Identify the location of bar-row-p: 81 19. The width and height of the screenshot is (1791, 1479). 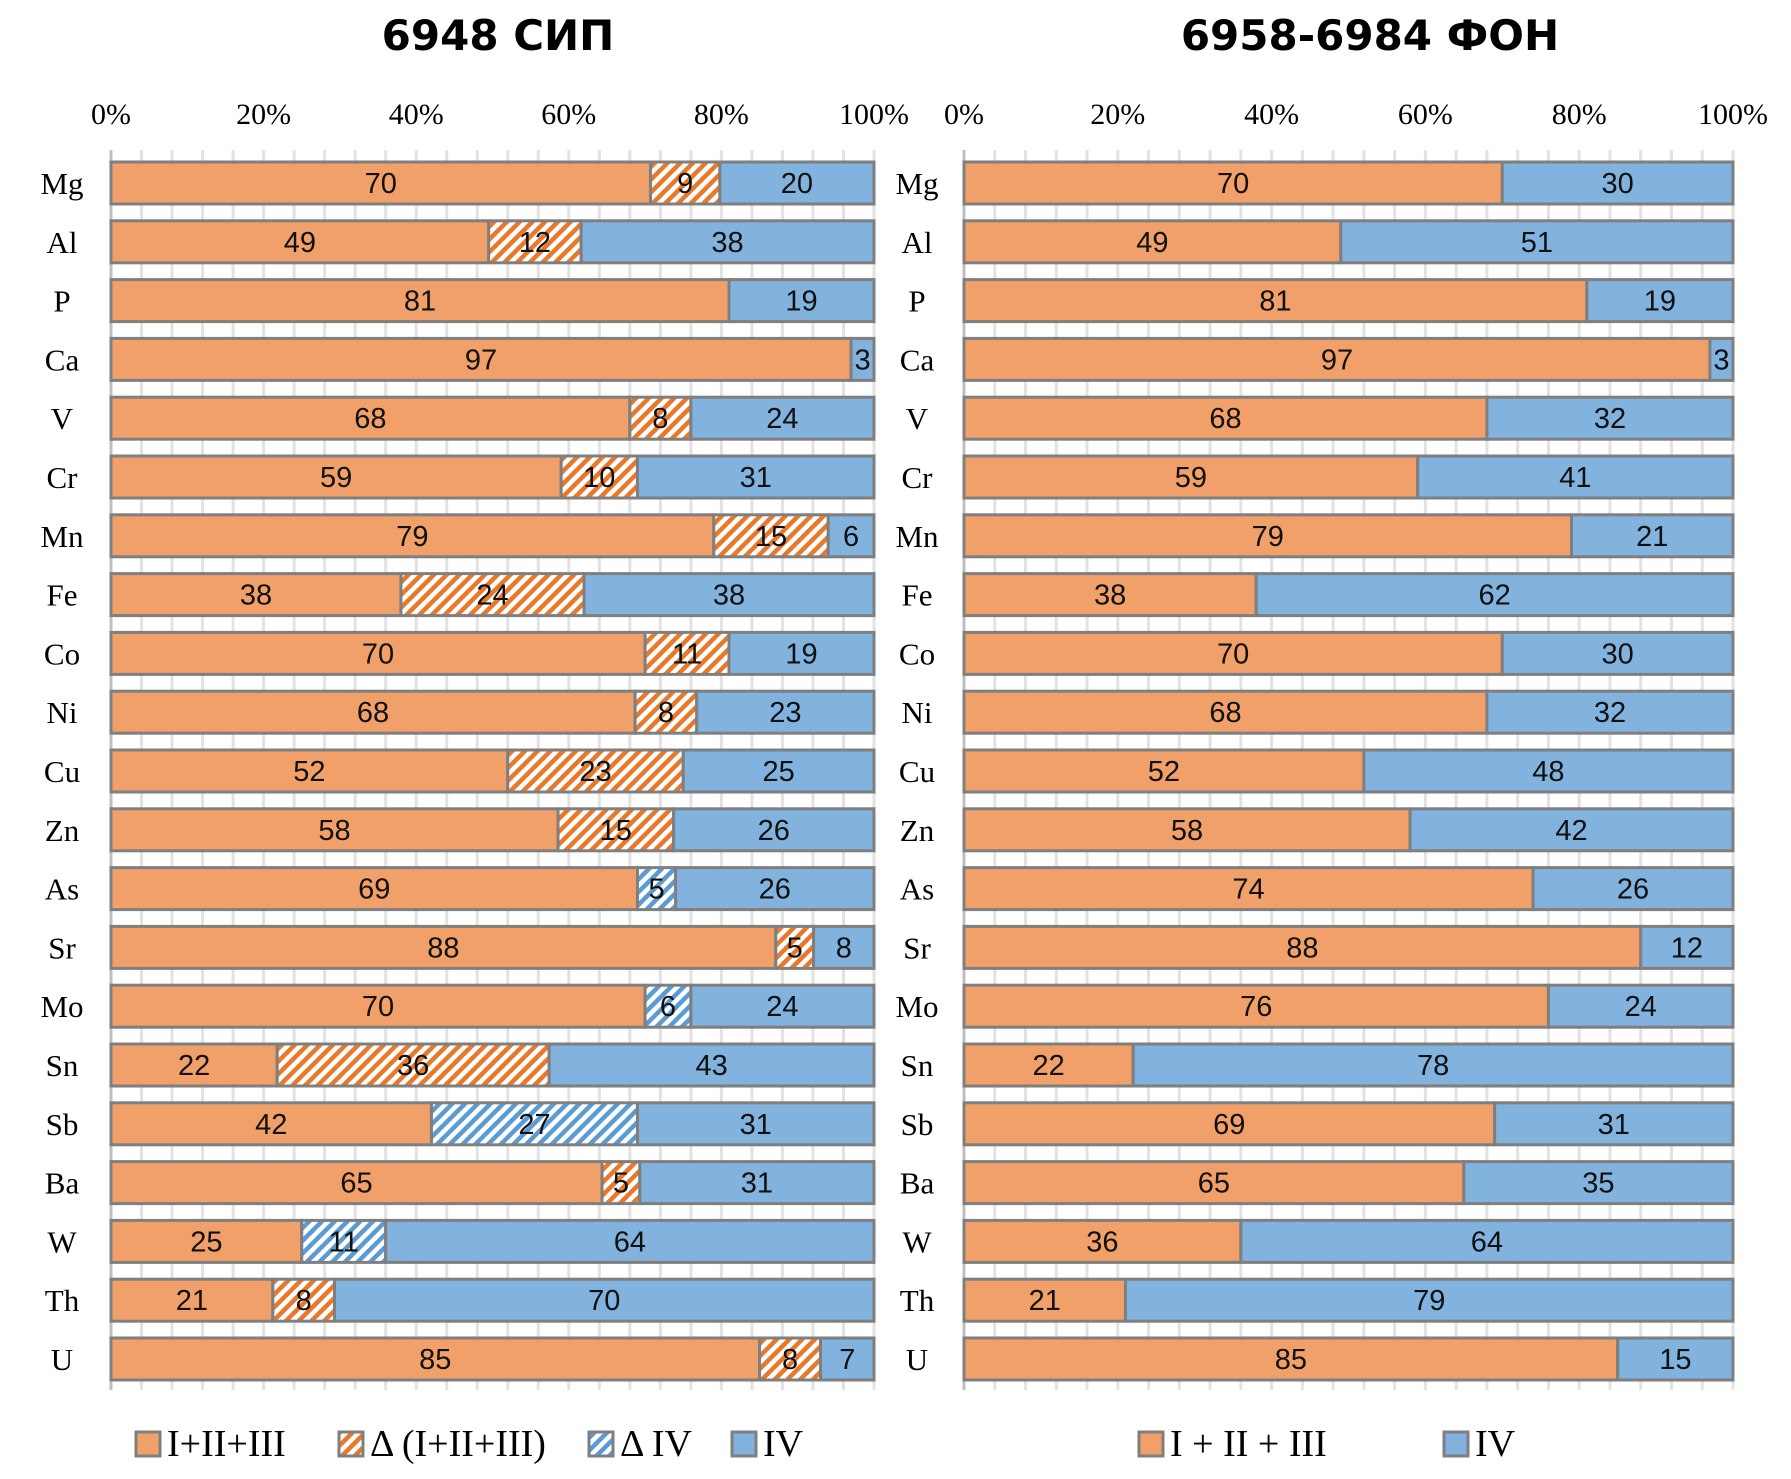
(492, 301).